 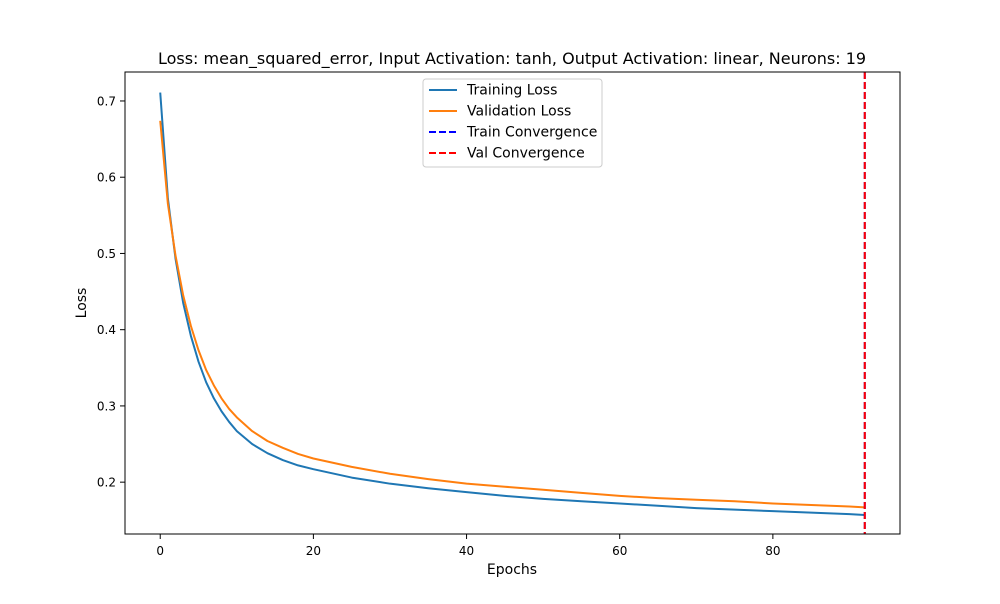 I want to click on y-tick-label: 0.6, so click(x=106, y=178).